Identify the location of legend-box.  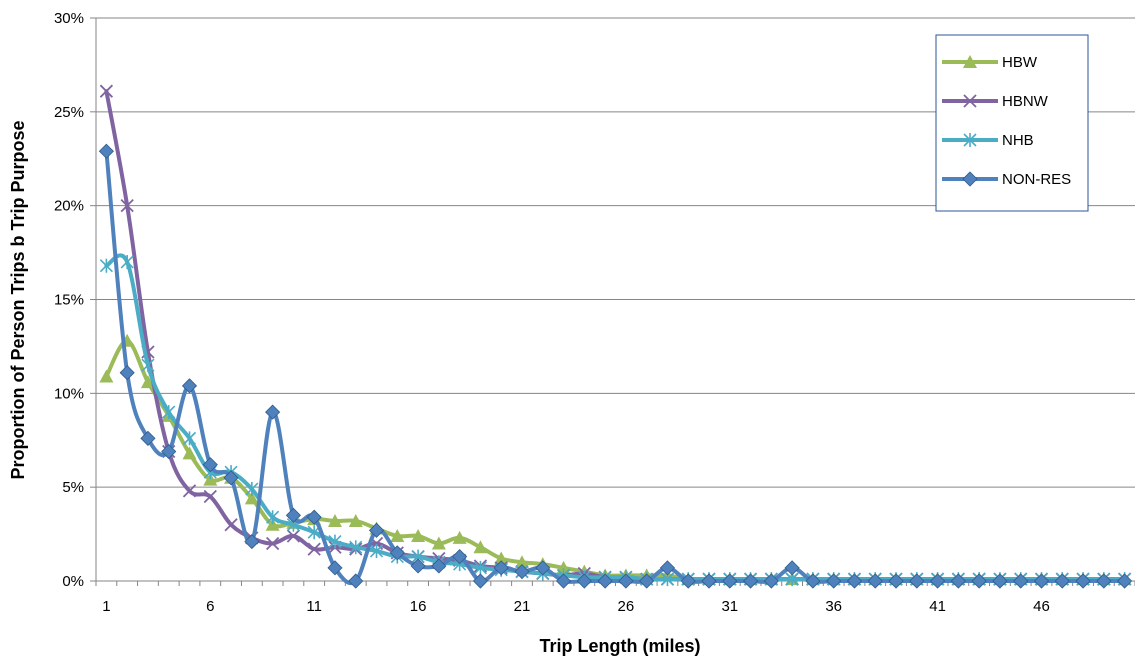
(1012, 123).